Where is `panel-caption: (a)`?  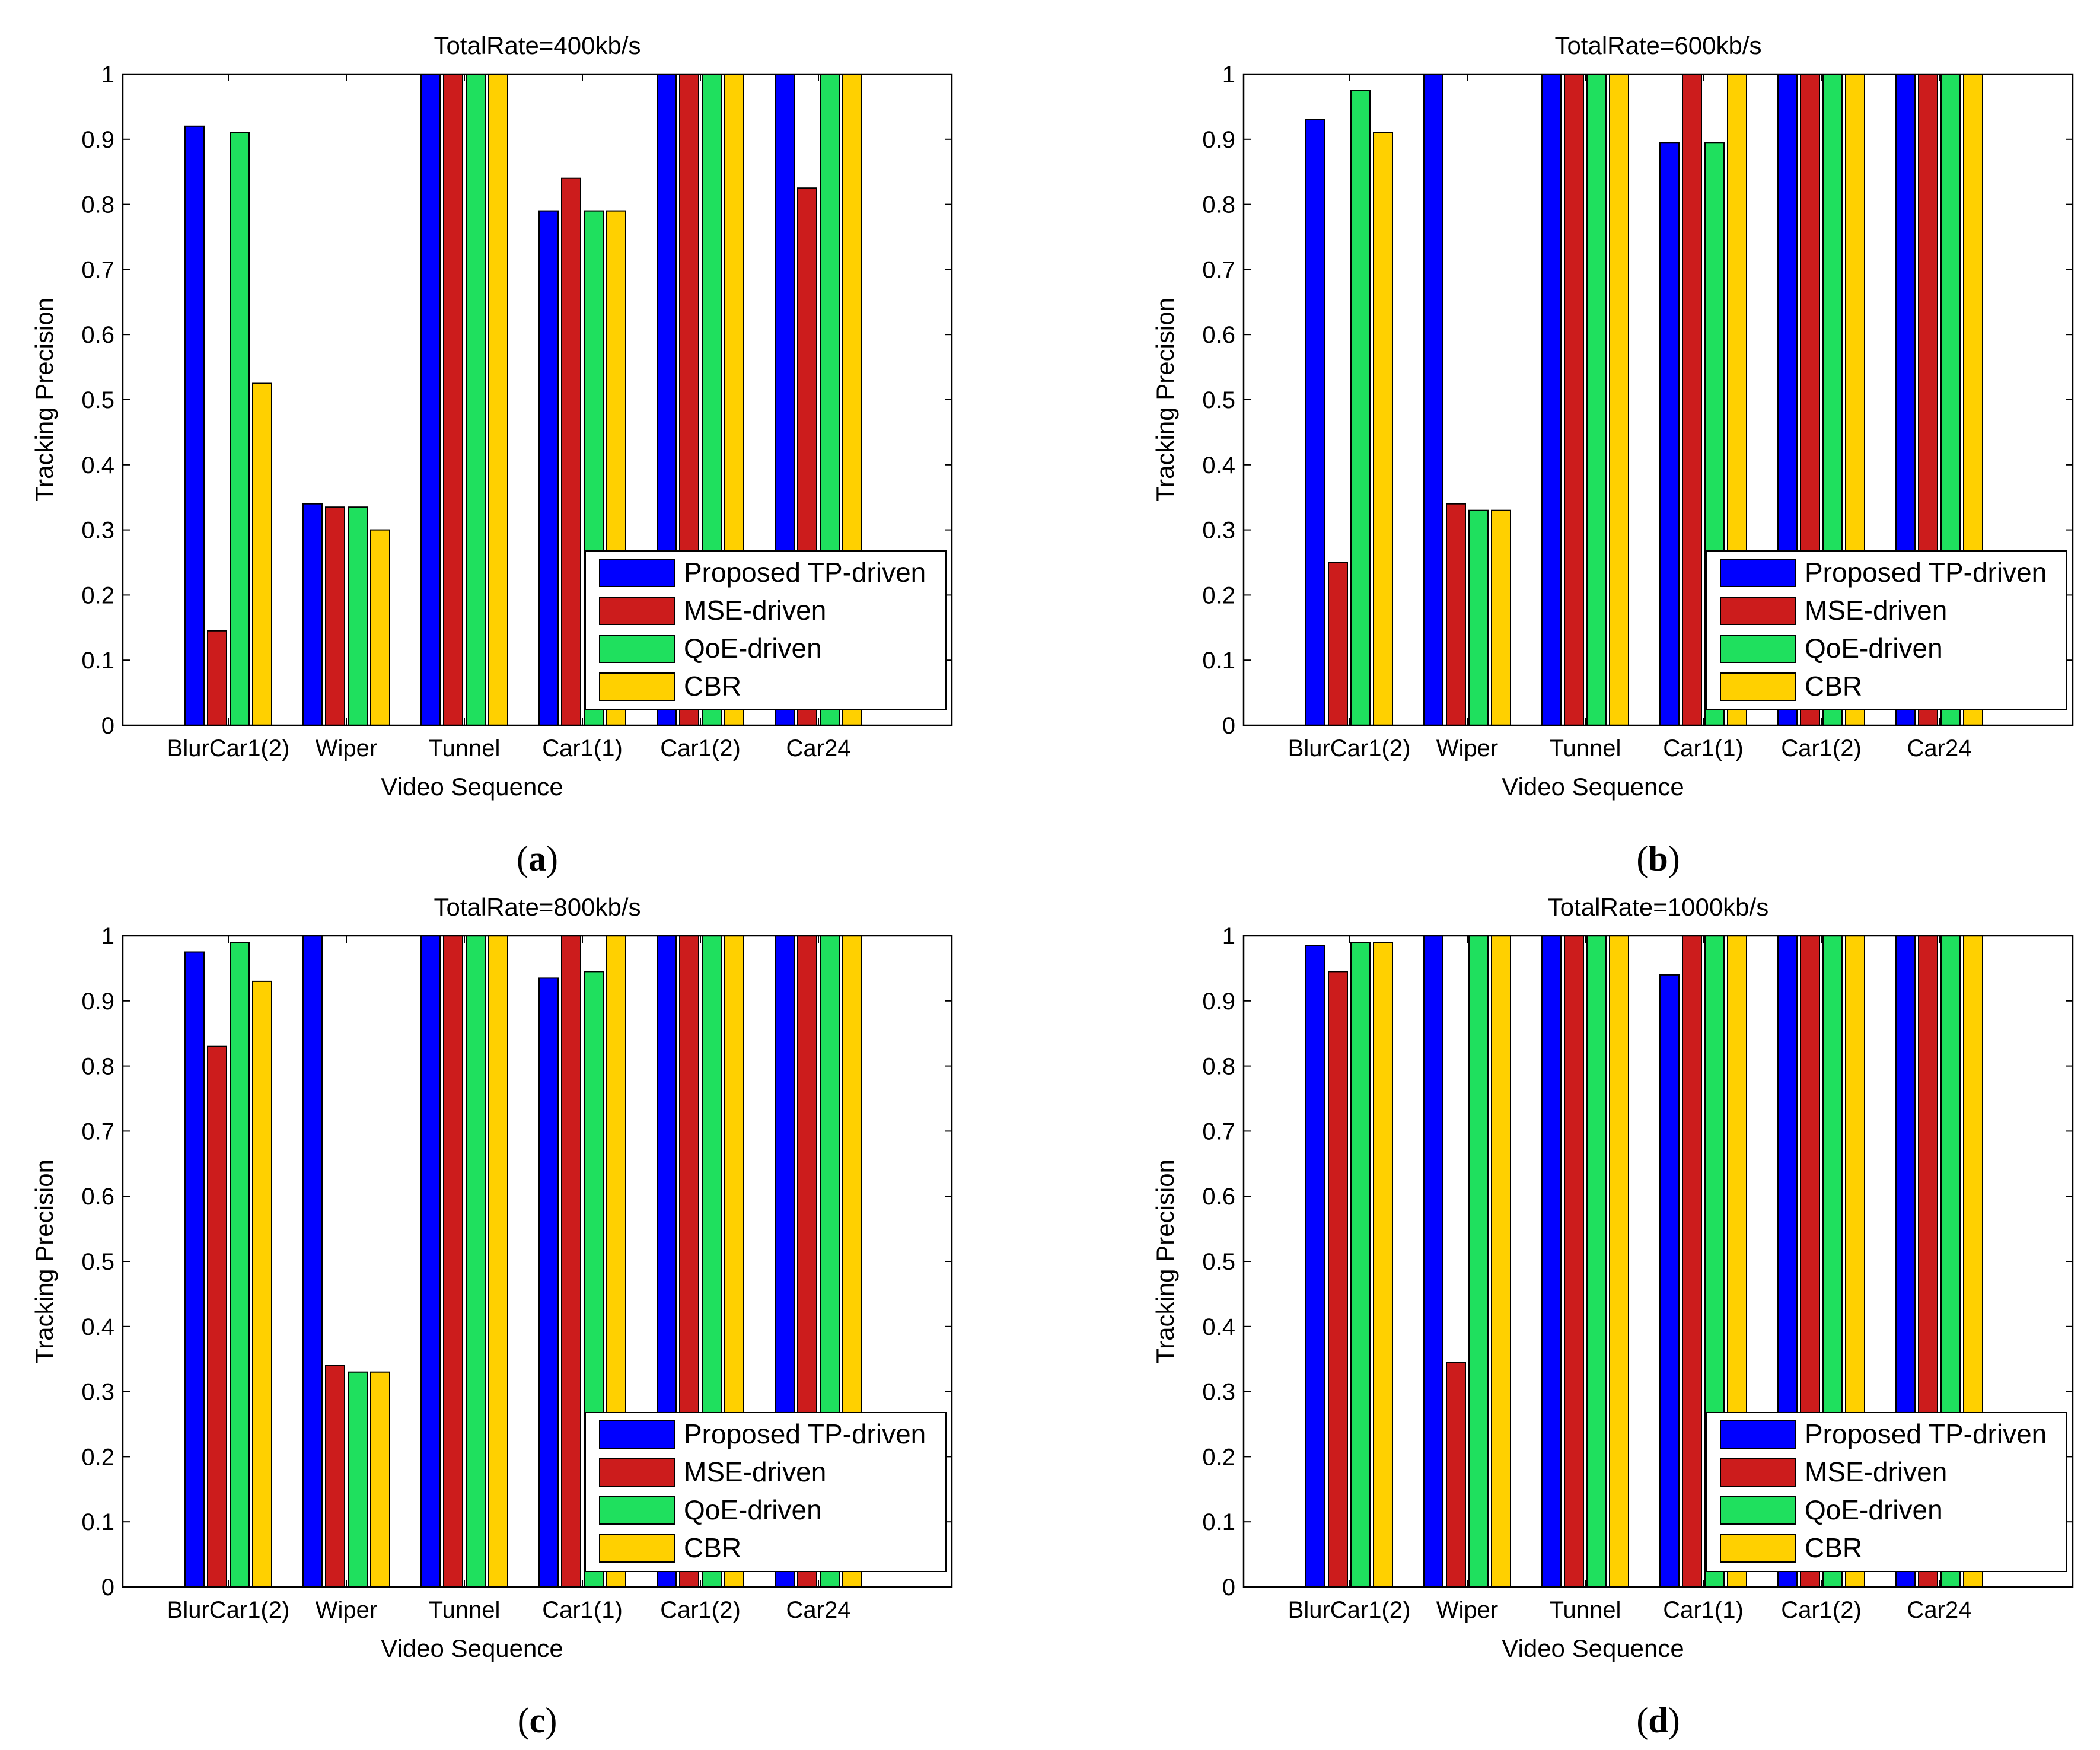 panel-caption: (a) is located at coordinates (537, 858).